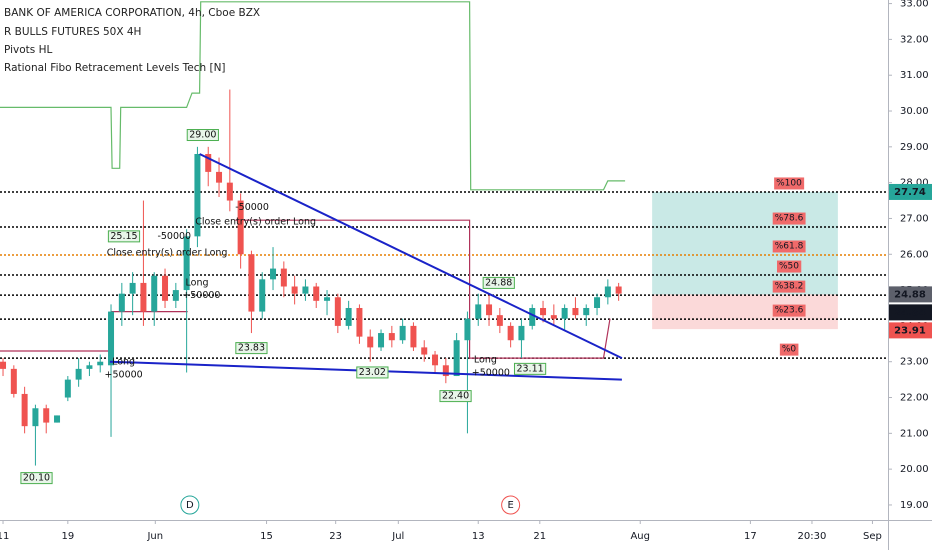 The image size is (932, 550). I want to click on target-zone, so click(745, 243).